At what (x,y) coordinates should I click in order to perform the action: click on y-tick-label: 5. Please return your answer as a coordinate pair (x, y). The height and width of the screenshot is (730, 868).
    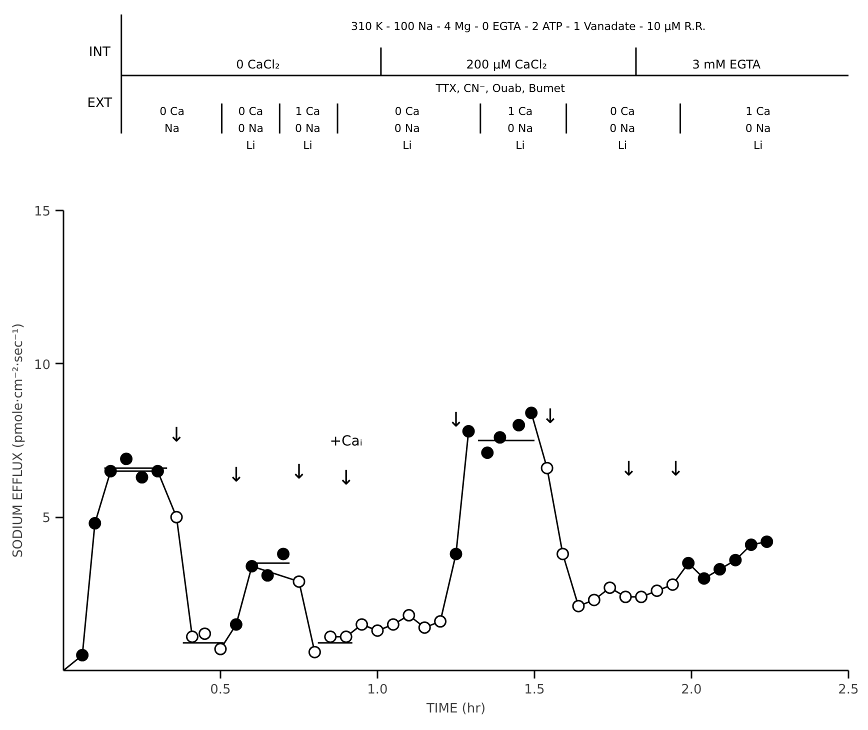
    Looking at the image, I should click on (46, 518).